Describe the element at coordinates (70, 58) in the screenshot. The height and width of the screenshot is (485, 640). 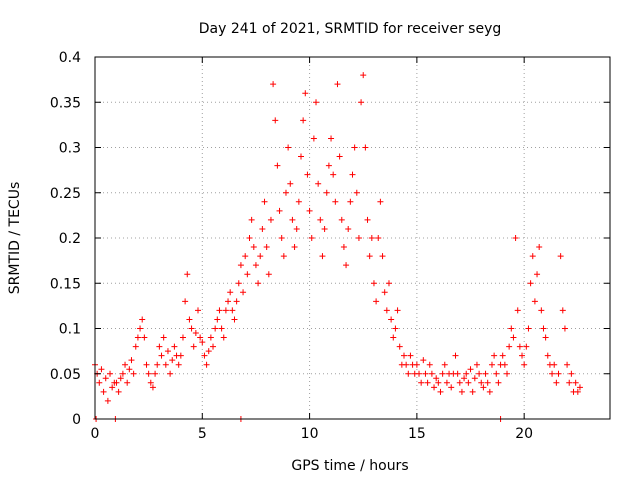
I see `y-tick-label: 0.4` at that location.